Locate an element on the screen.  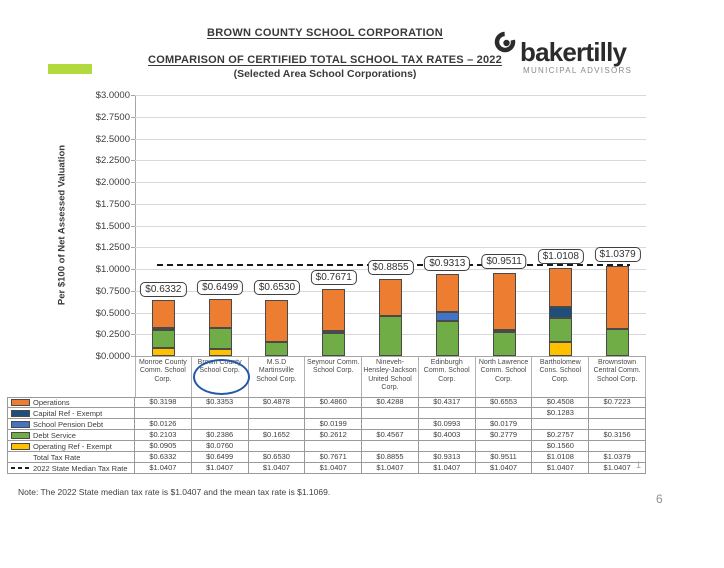
table-cell-r5-c0: $0.6332 is located at coordinates (163, 457).